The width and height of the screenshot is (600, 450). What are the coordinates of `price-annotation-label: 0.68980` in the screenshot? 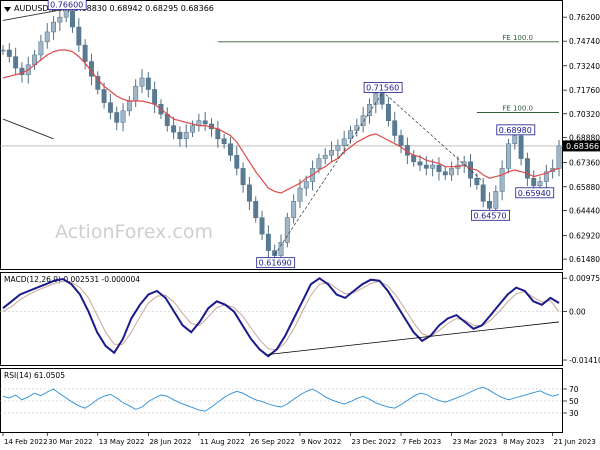 It's located at (515, 130).